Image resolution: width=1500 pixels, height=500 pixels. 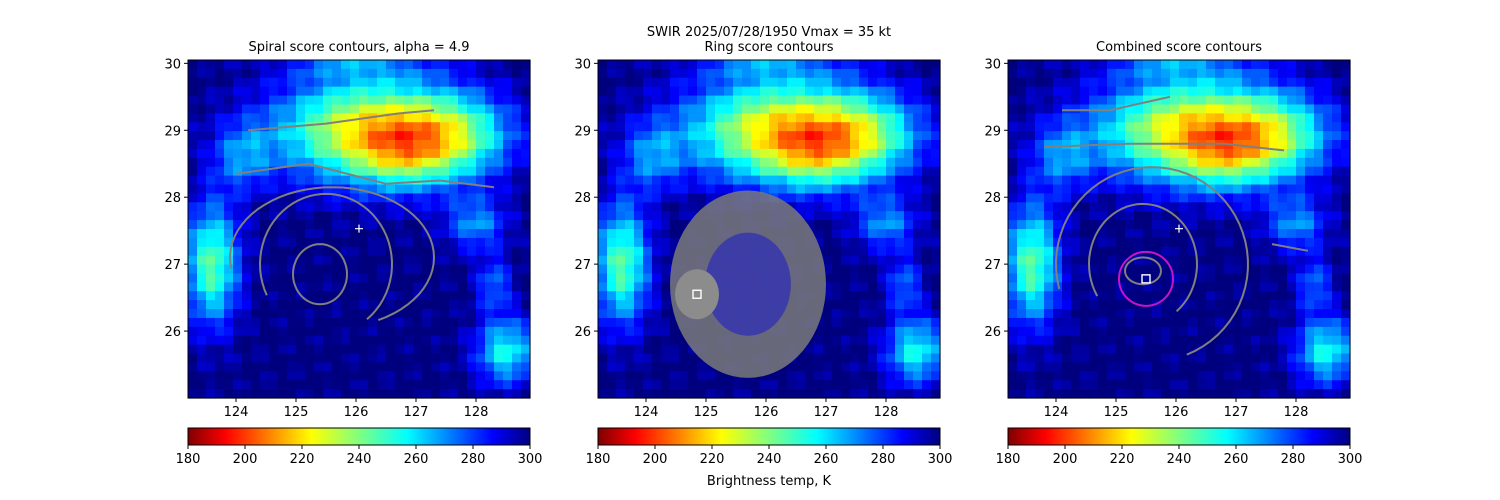 What do you see at coordinates (769, 32) in the screenshot?
I see `figure-suptitle: SWIR 2025/07/28/1950 Vmax = 35 kt` at bounding box center [769, 32].